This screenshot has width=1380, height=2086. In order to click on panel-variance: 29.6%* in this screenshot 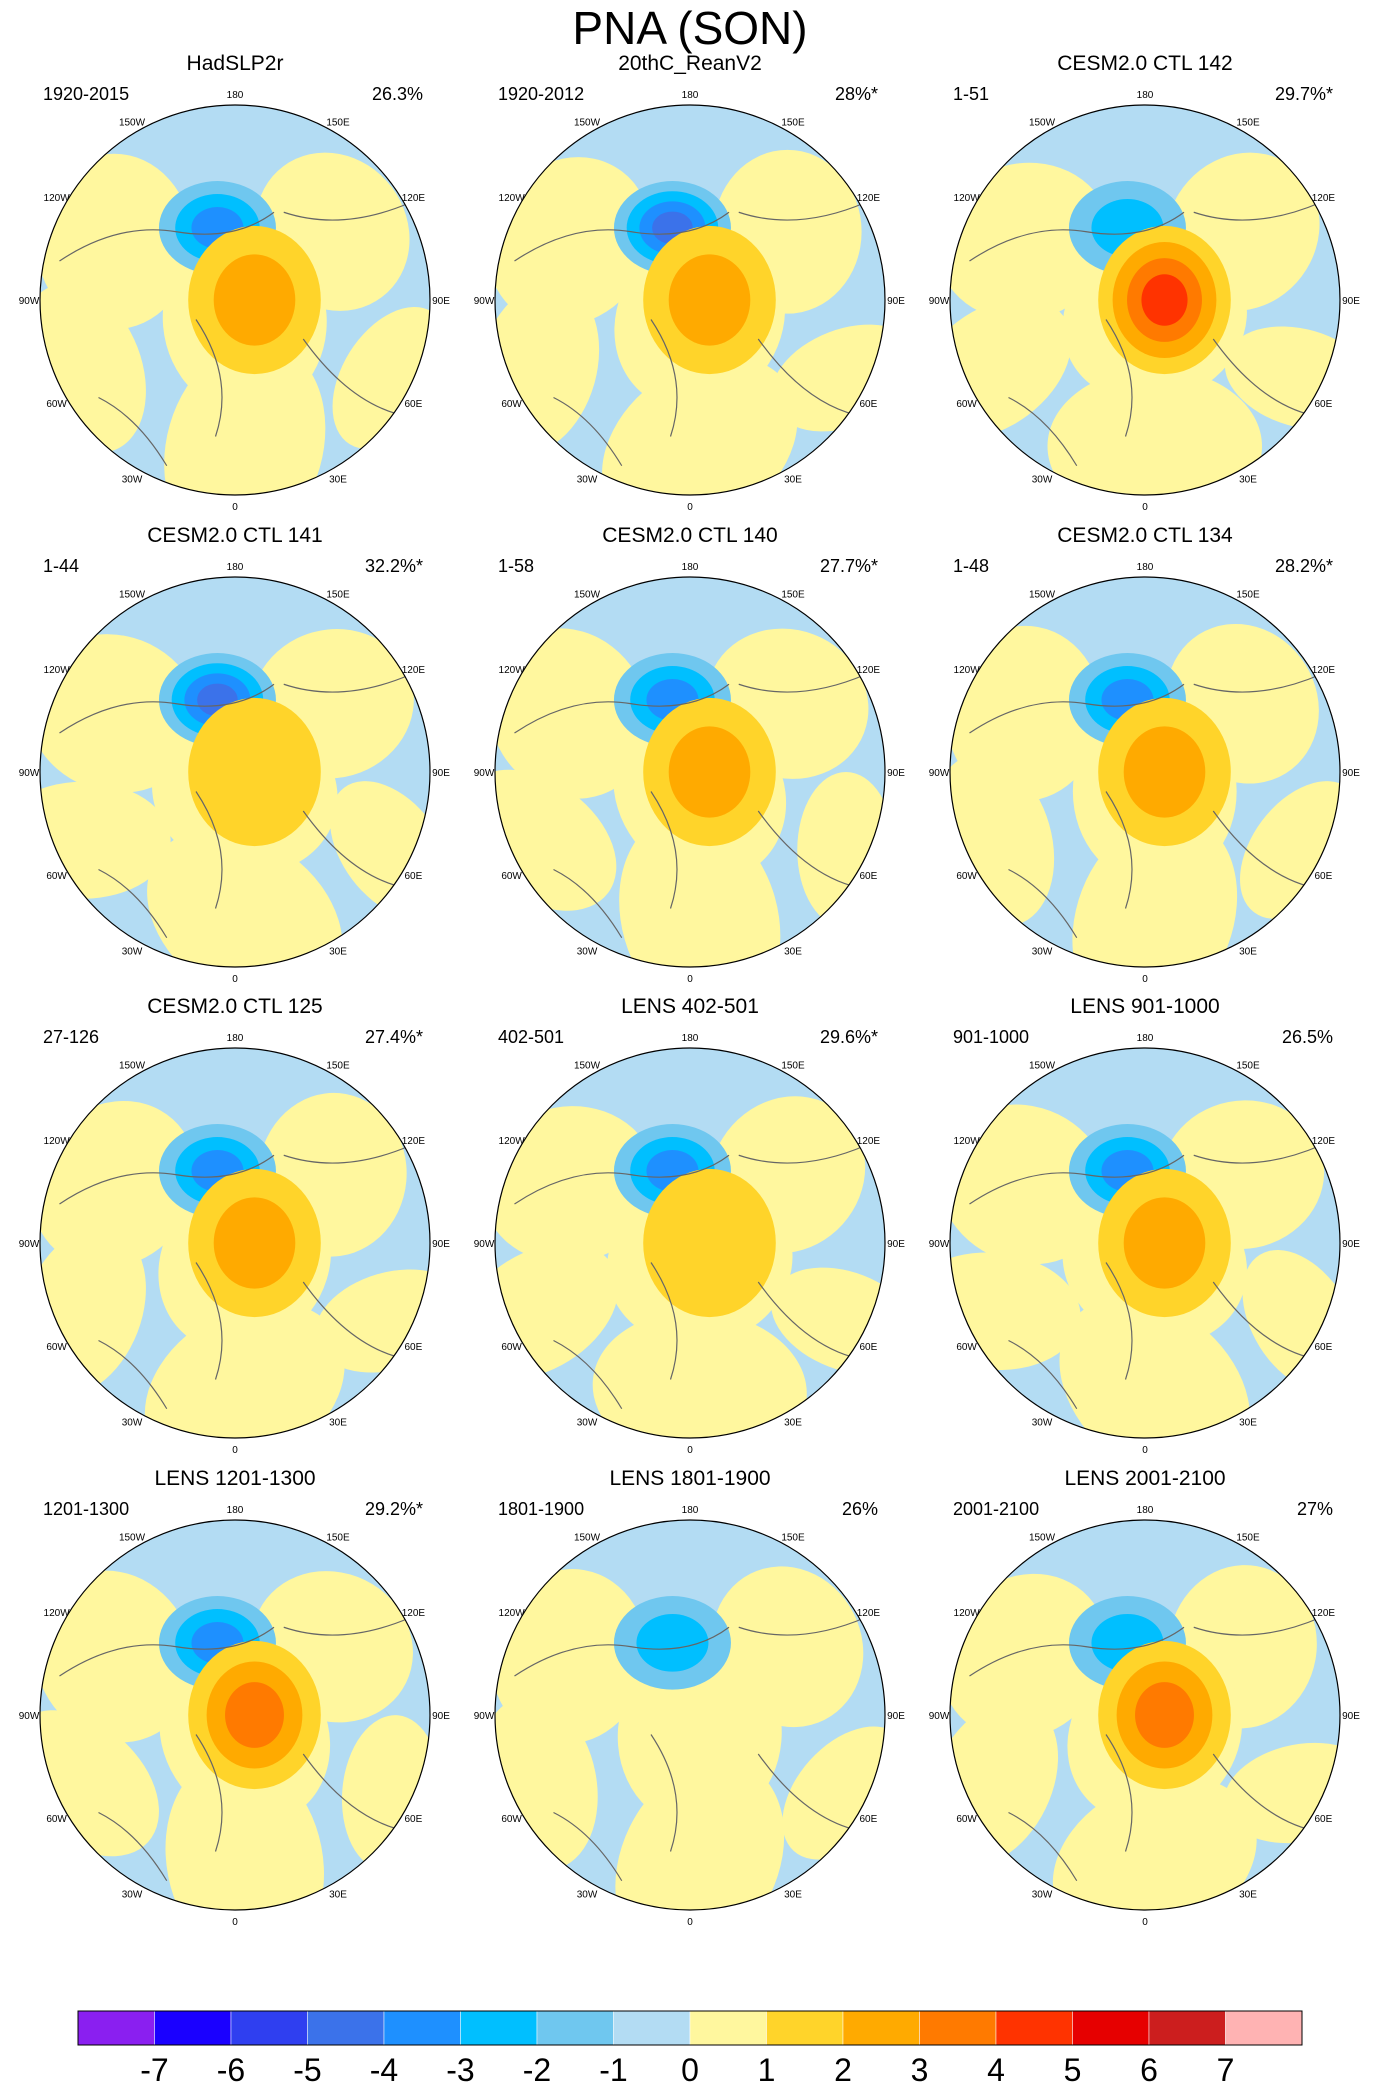, I will do `click(849, 1037)`.